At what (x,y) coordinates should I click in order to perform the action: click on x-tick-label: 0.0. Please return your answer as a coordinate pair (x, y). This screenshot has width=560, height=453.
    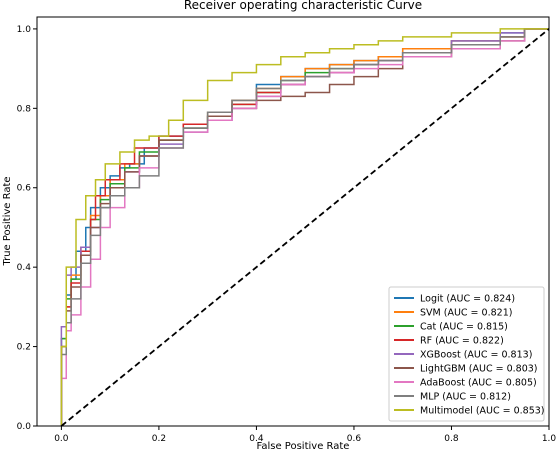
    Looking at the image, I should click on (61, 439).